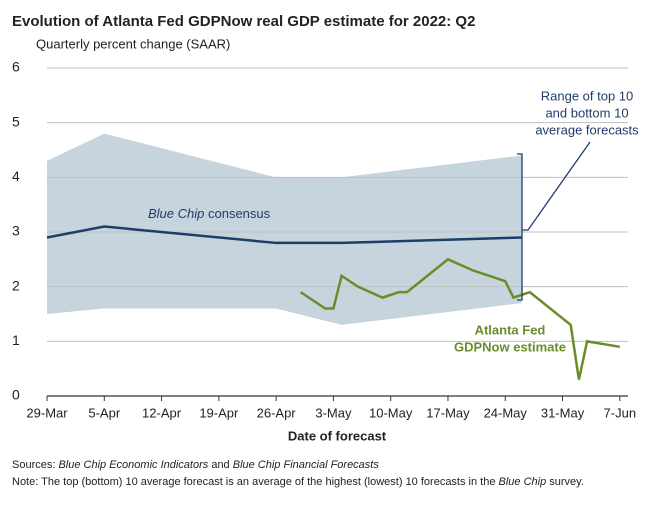  I want to click on x-tick-label: 31-May, so click(563, 412).